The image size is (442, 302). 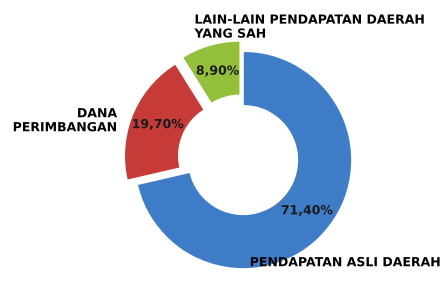 I want to click on data-label: 71,40%, so click(x=307, y=210).